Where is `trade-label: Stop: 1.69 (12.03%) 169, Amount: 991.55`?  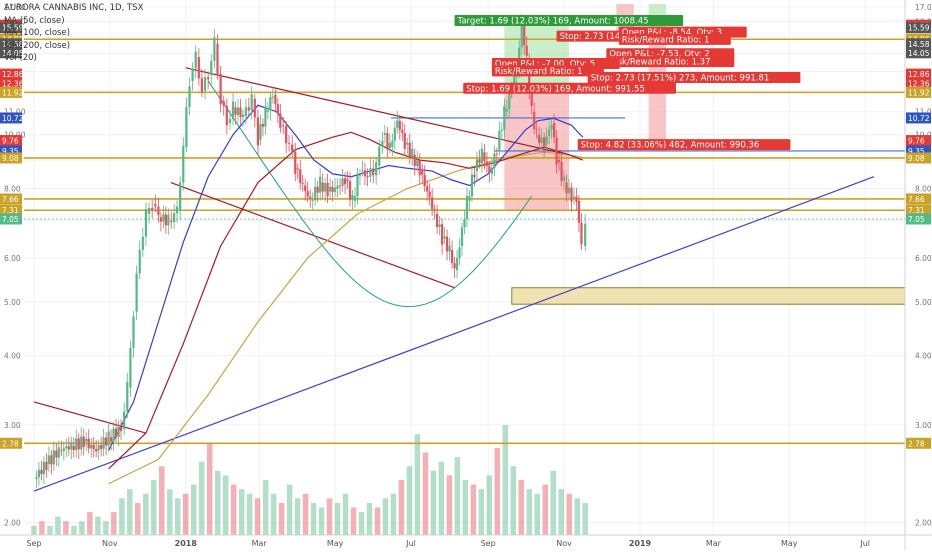
trade-label: Stop: 1.69 (12.03%) 169, Amount: 991.55 is located at coordinates (569, 88).